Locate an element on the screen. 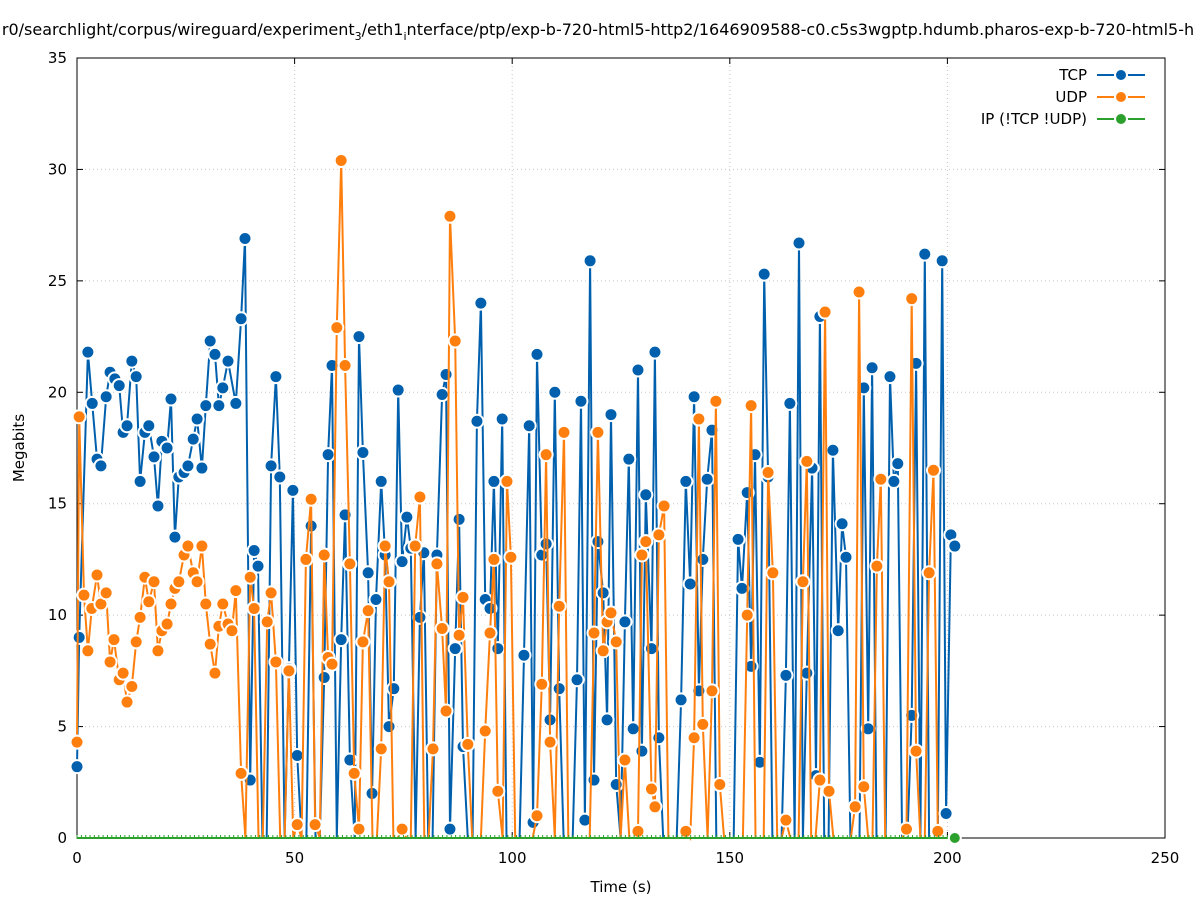  legend-label: TCP is located at coordinates (1072, 75).